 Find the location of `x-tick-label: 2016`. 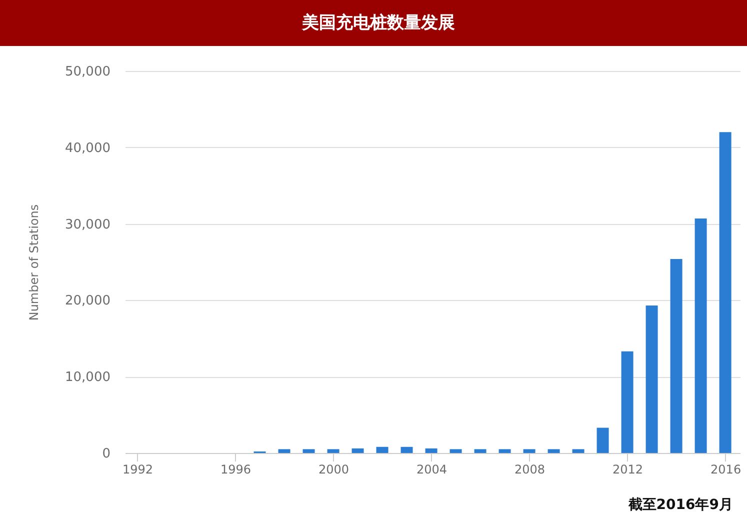

x-tick-label: 2016 is located at coordinates (726, 469).